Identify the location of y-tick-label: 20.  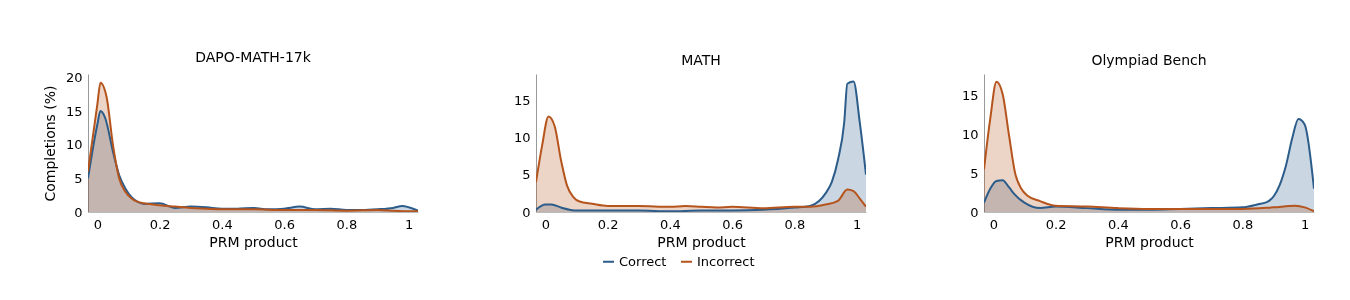
(74, 77).